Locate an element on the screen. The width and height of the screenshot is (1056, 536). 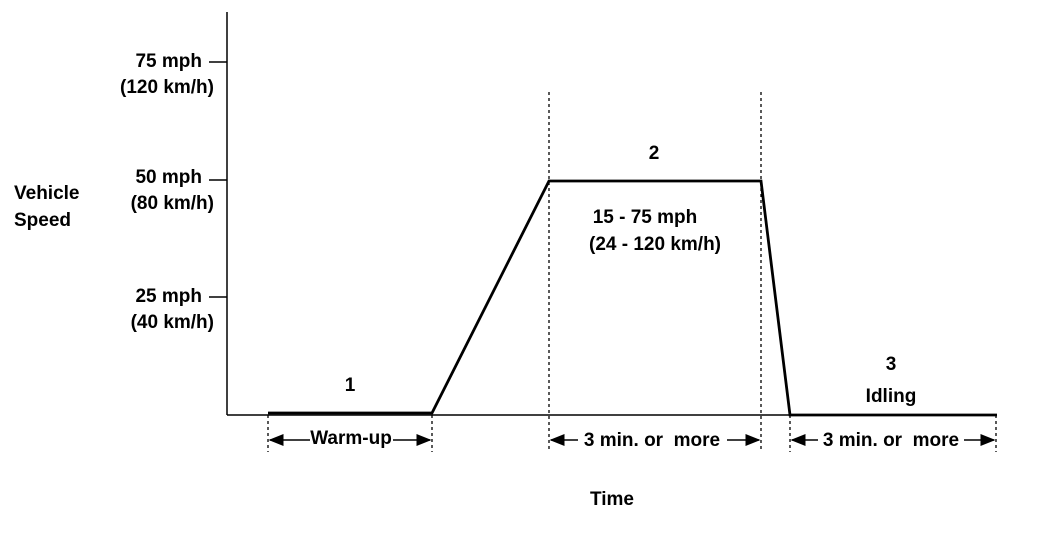
phase-number: 1 is located at coordinates (350, 385).